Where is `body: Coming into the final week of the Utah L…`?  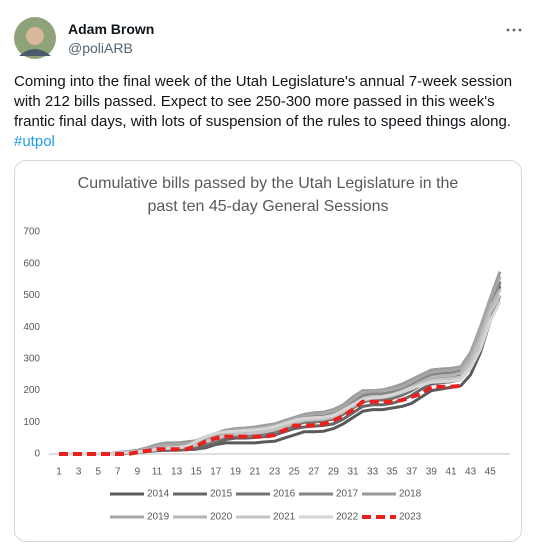 body: Coming into the final week of the Utah L… is located at coordinates (263, 101).